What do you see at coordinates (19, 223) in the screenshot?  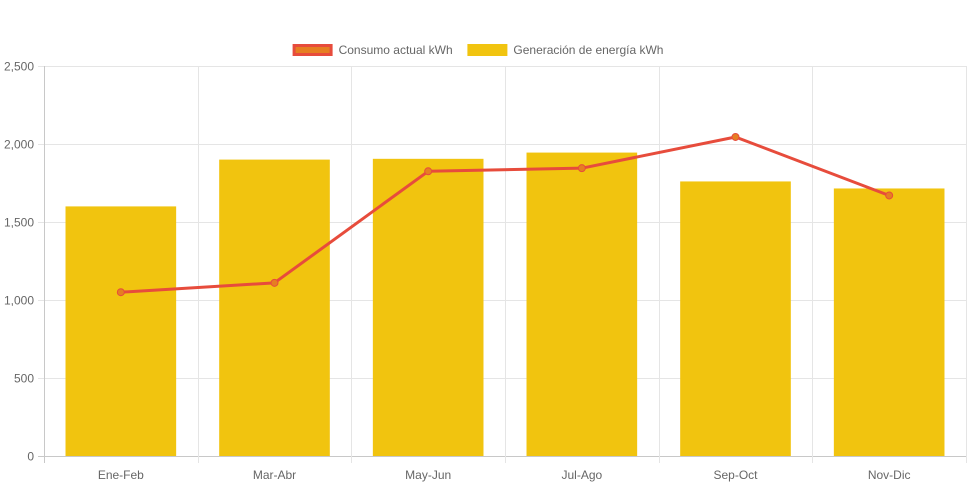 I see `y-tick-label: 1,500` at bounding box center [19, 223].